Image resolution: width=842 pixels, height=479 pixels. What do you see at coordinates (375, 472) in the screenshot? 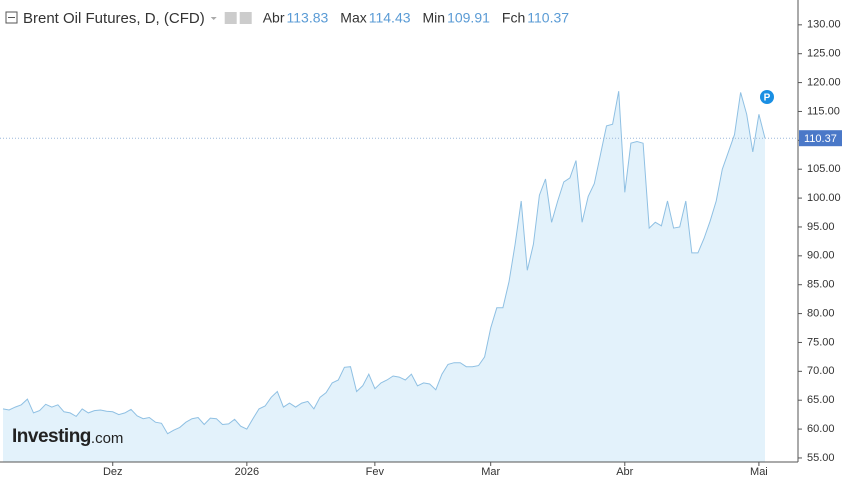
I see `x-tick-label: Fev` at bounding box center [375, 472].